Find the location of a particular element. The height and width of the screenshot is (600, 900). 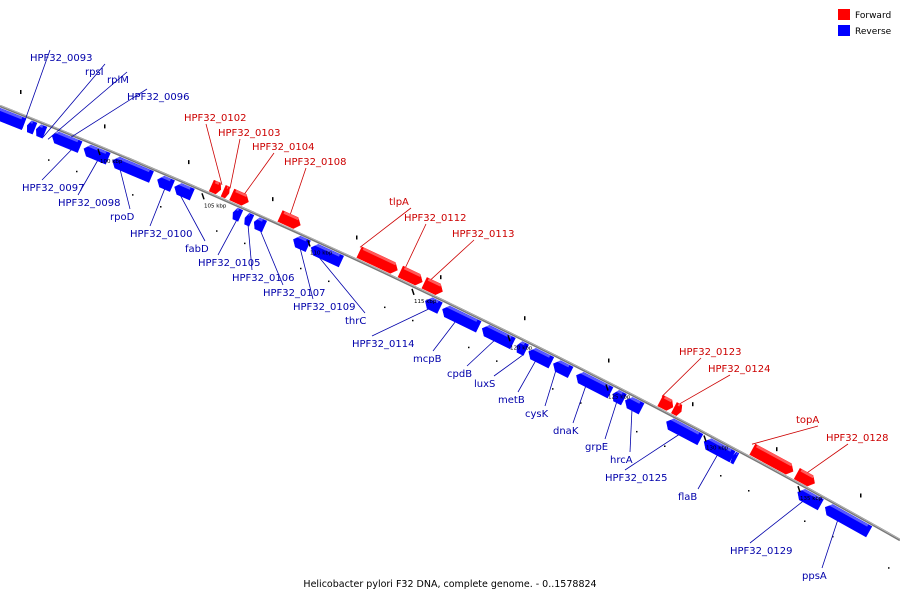

gene-arrow-flab is located at coordinates (735, 458).